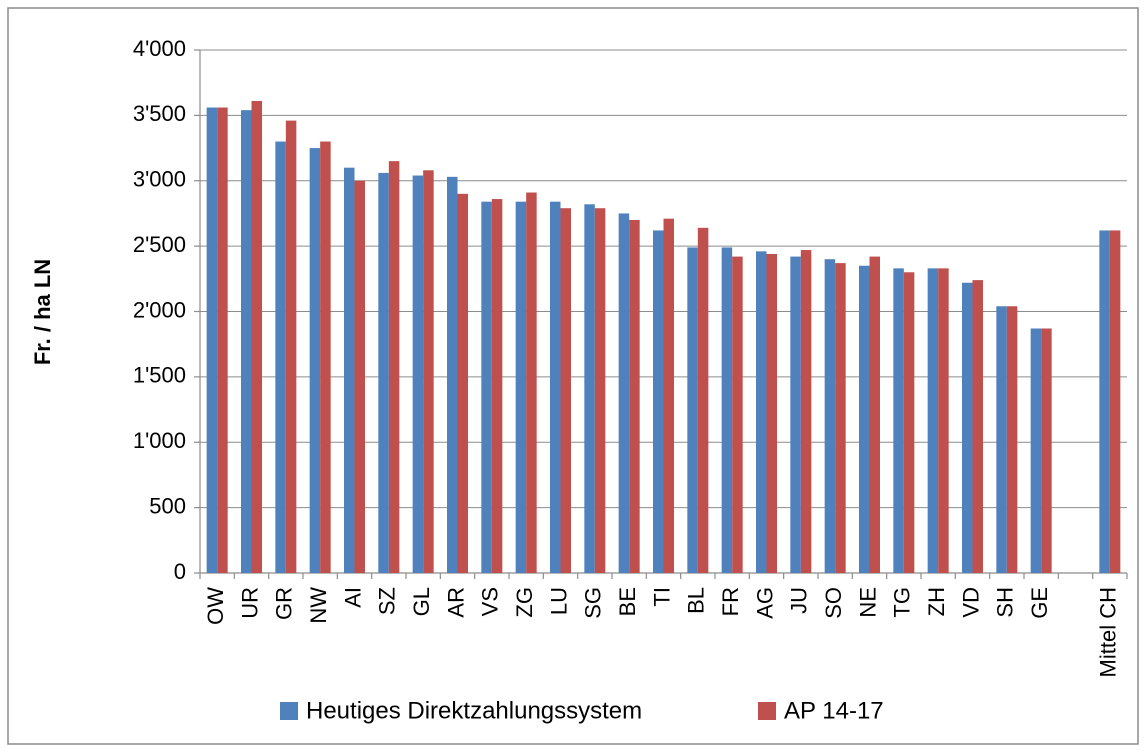 The image size is (1147, 751). Describe the element at coordinates (764, 603) in the screenshot. I see `x-tick-label: AG` at that location.